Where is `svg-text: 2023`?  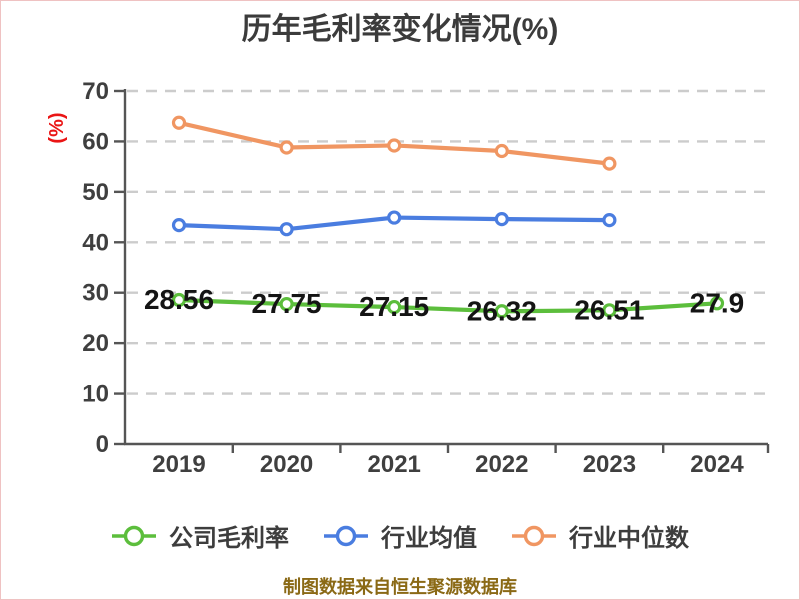 svg-text: 2023 is located at coordinates (609, 464).